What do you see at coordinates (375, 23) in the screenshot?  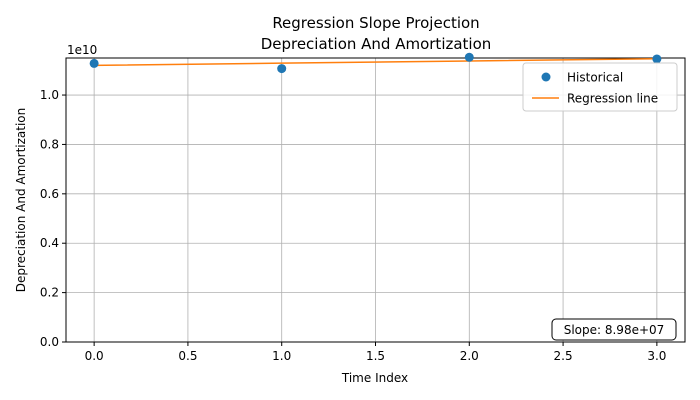 I see `chart-title-line1: Regression Slope Projection` at bounding box center [375, 23].